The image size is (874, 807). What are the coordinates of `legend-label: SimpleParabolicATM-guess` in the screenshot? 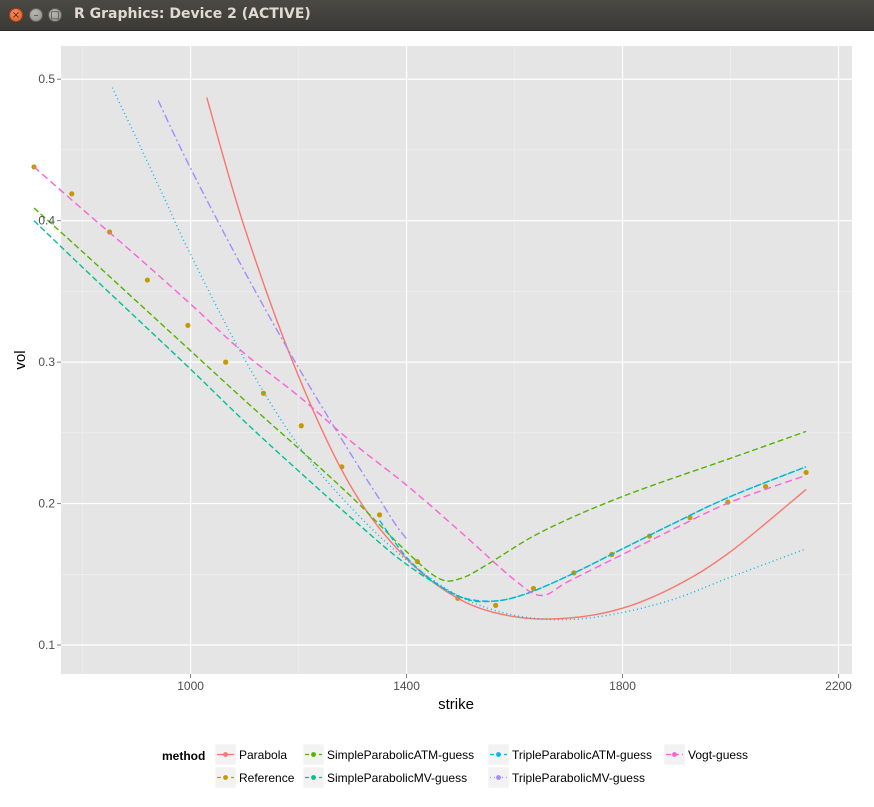 It's located at (400, 755).